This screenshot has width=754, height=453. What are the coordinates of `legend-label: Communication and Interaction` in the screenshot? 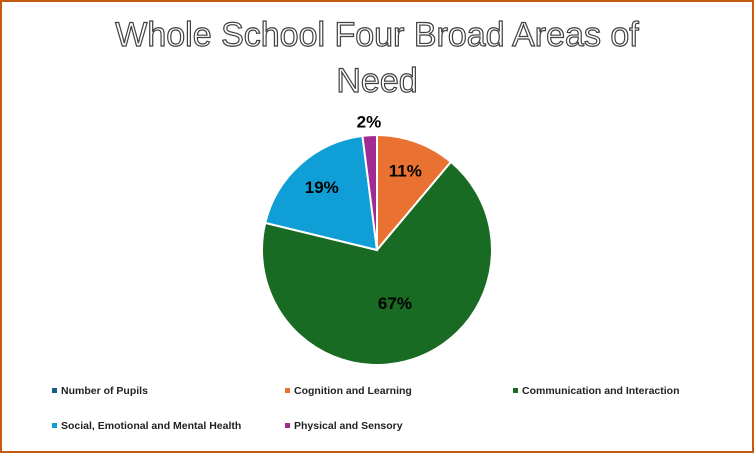 It's located at (601, 391).